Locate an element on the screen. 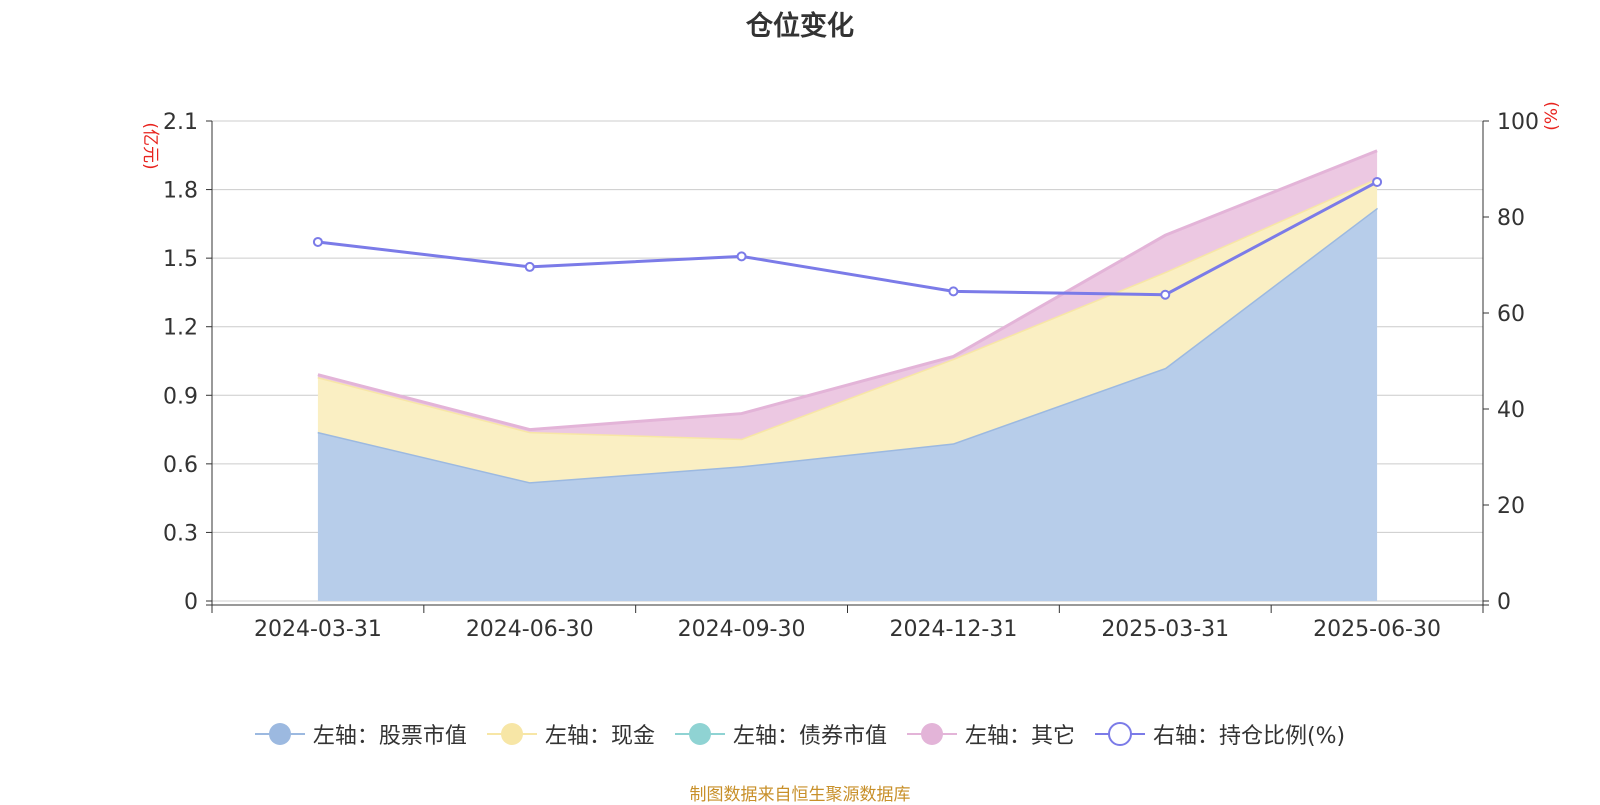 The width and height of the screenshot is (1600, 805). y-left-tick-label: 1.5 is located at coordinates (180, 259).